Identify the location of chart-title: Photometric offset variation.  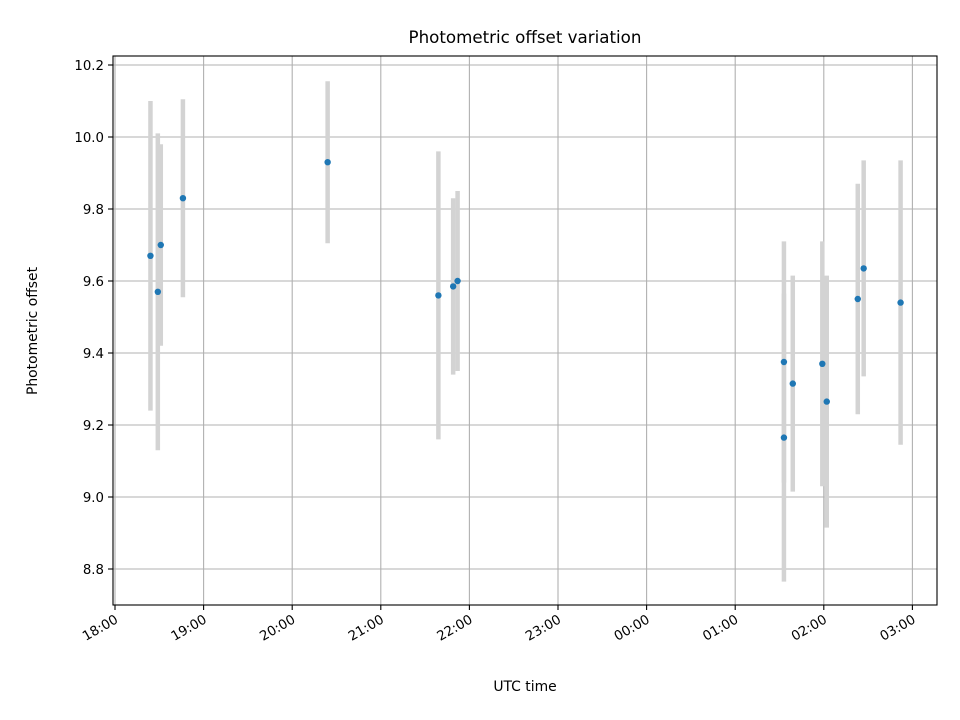
(525, 37).